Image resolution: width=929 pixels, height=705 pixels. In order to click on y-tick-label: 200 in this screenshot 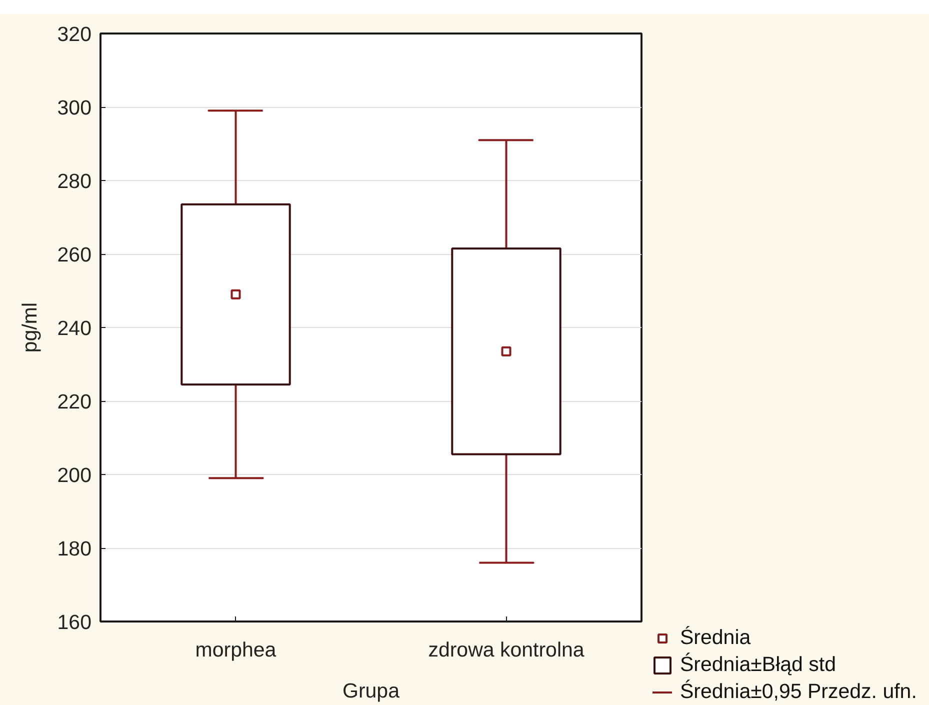, I will do `click(74, 475)`.